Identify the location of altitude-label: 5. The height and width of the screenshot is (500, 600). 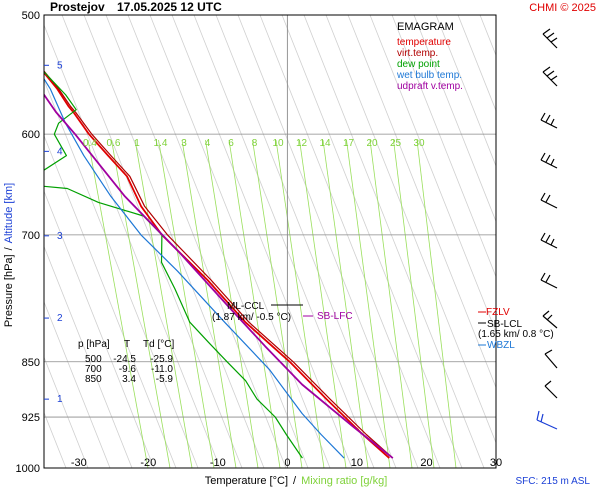
(60, 65).